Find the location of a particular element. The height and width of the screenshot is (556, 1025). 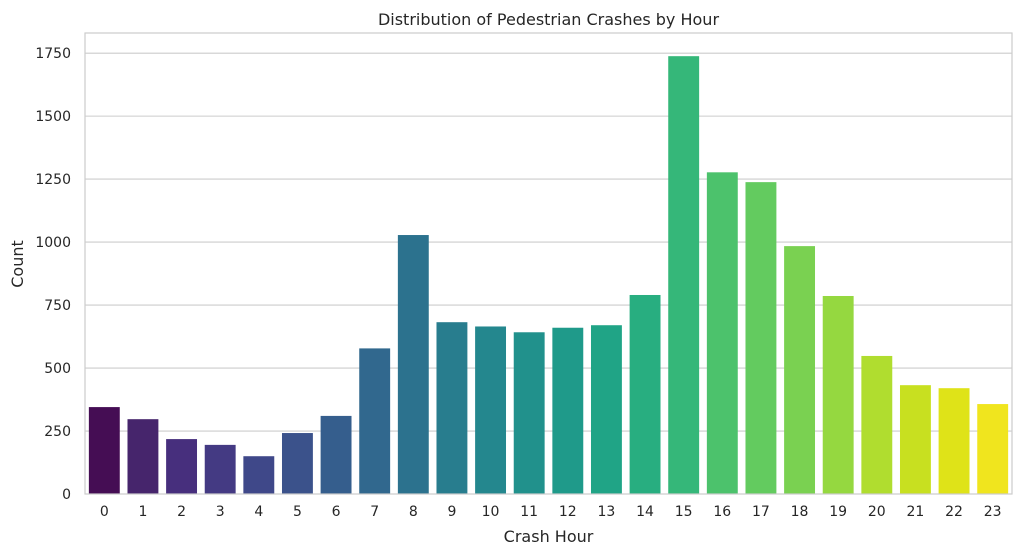

x-tick-label: 23 is located at coordinates (993, 512).